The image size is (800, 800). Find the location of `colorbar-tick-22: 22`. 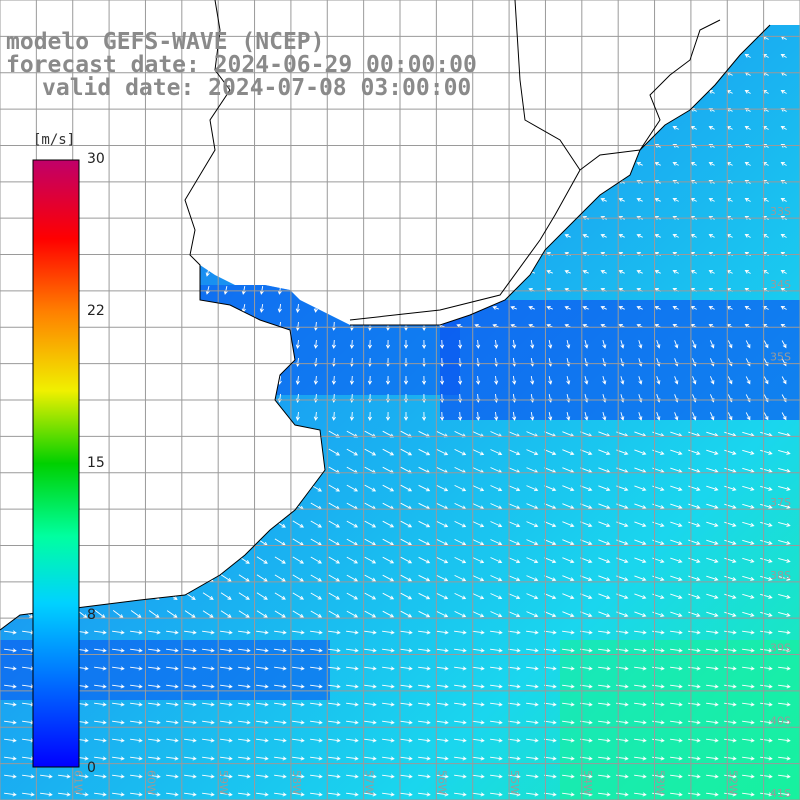

colorbar-tick-22: 22 is located at coordinates (96, 311).